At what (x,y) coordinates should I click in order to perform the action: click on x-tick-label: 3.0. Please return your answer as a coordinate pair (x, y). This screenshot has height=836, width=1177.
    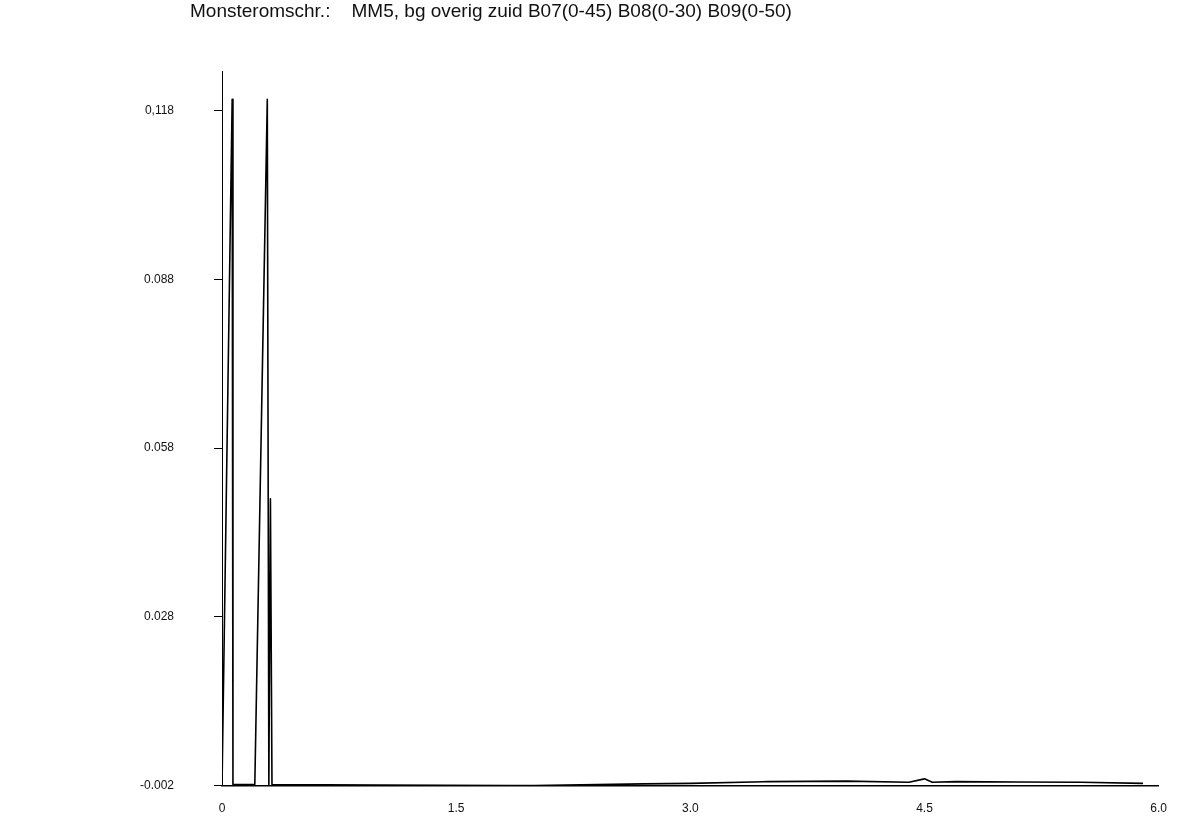
    Looking at the image, I should click on (691, 808).